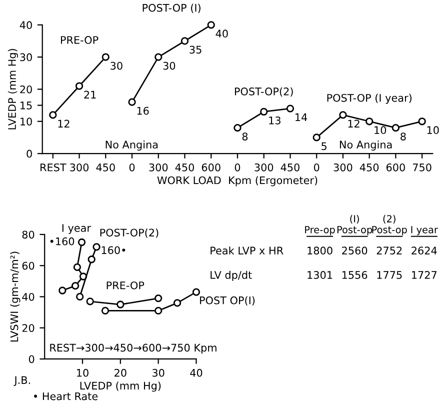  What do you see at coordinates (133, 349) in the screenshot?
I see `annotation: REST→300→450→600→750 Kpm` at bounding box center [133, 349].